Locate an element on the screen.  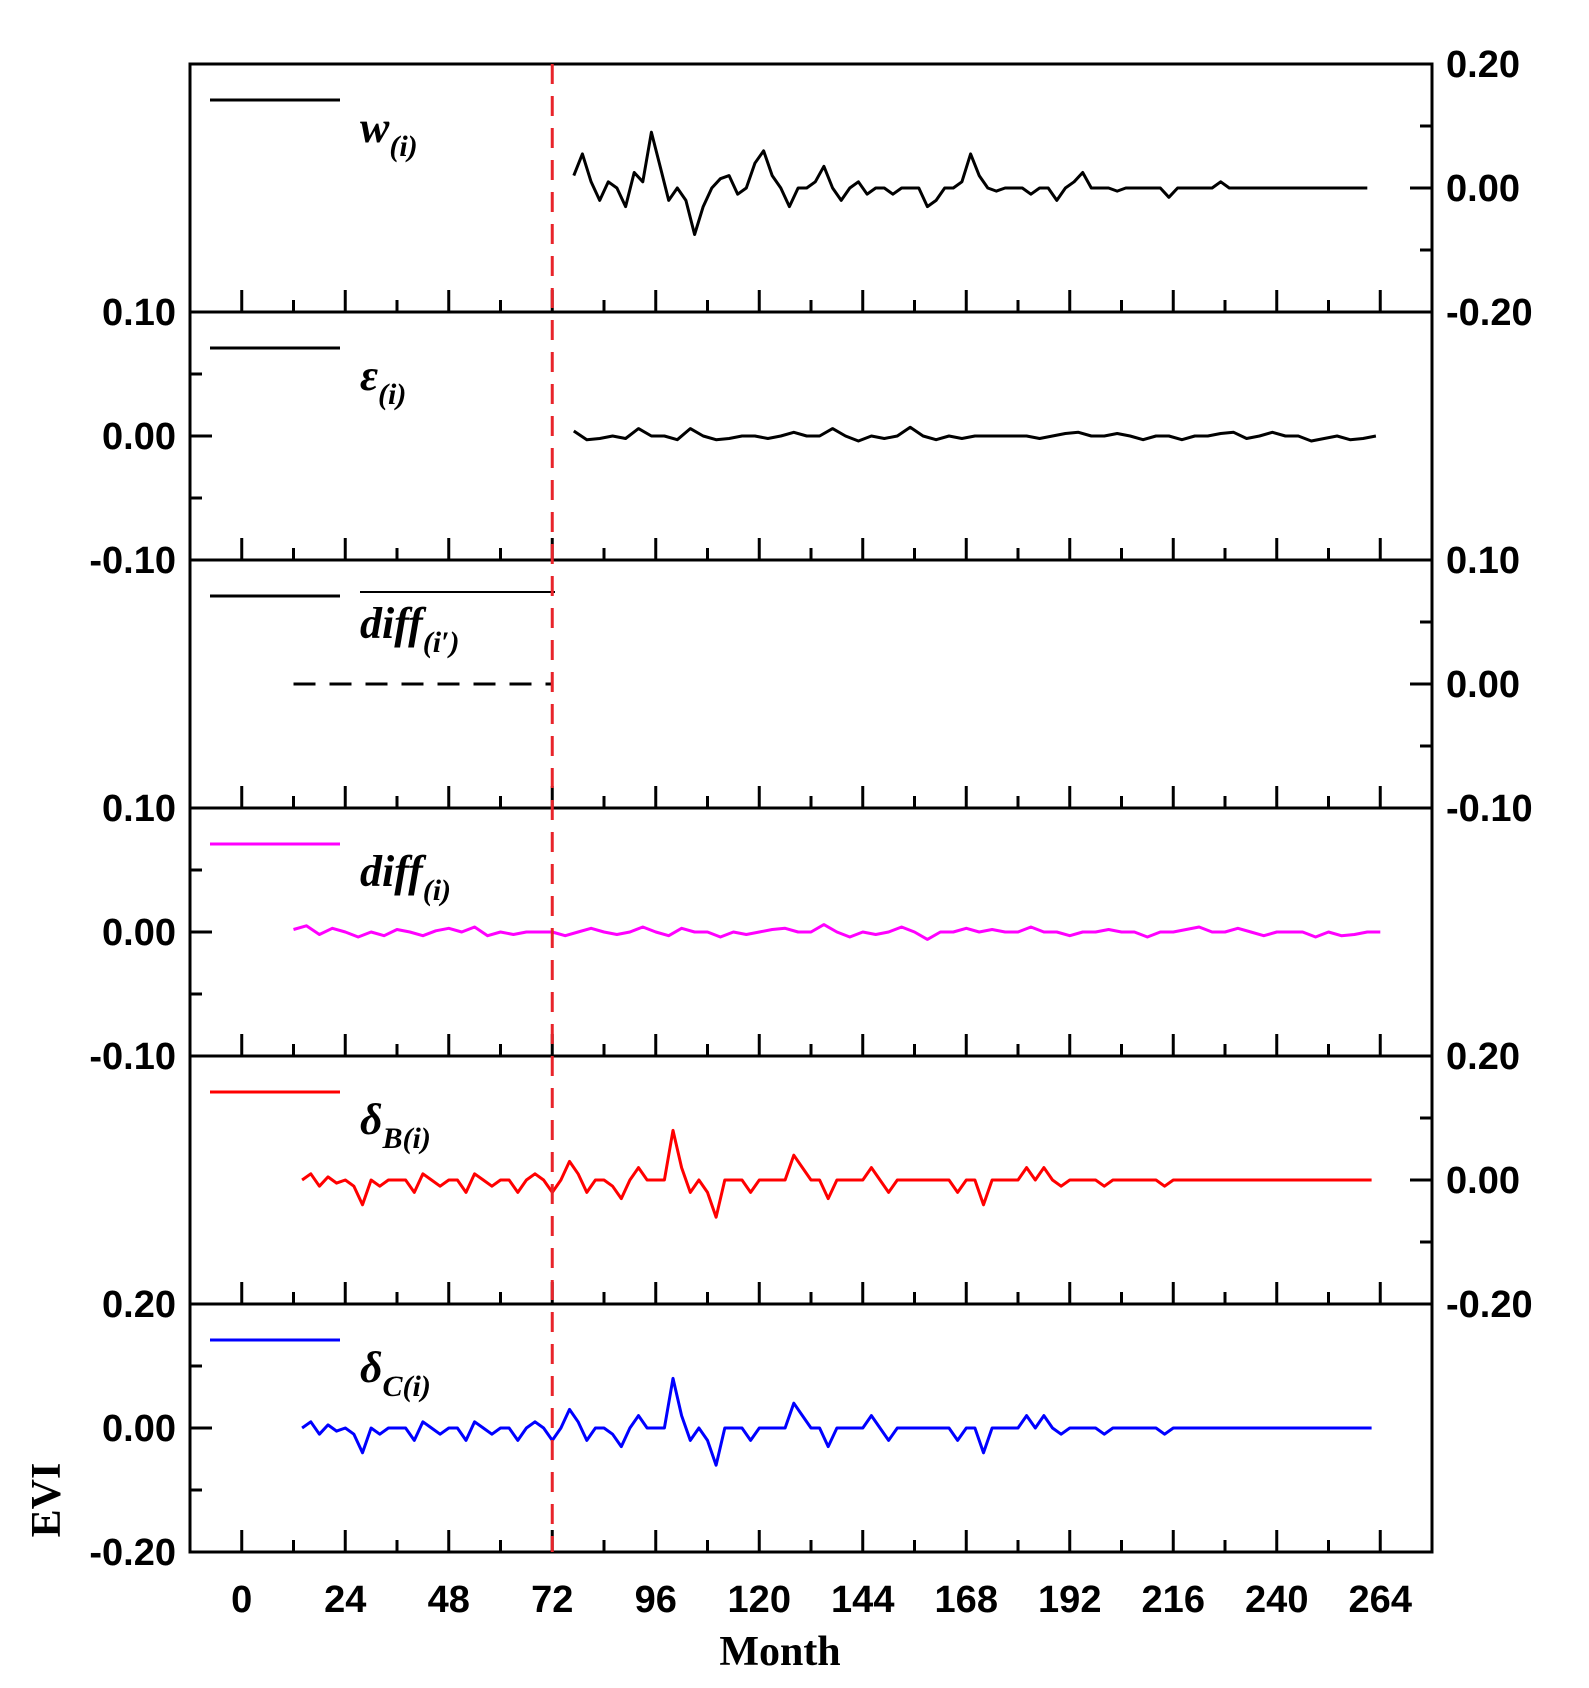
panel-w: 0.20 0.00 -0.20 w(i) is located at coordinates (860, 189).